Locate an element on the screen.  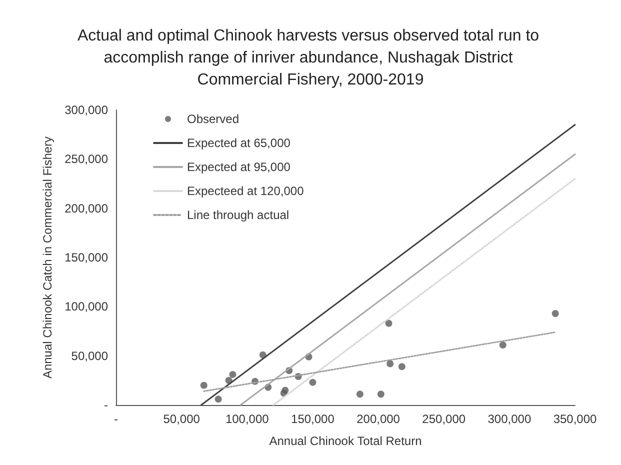
y-tick-label: - is located at coordinates (106, 405).